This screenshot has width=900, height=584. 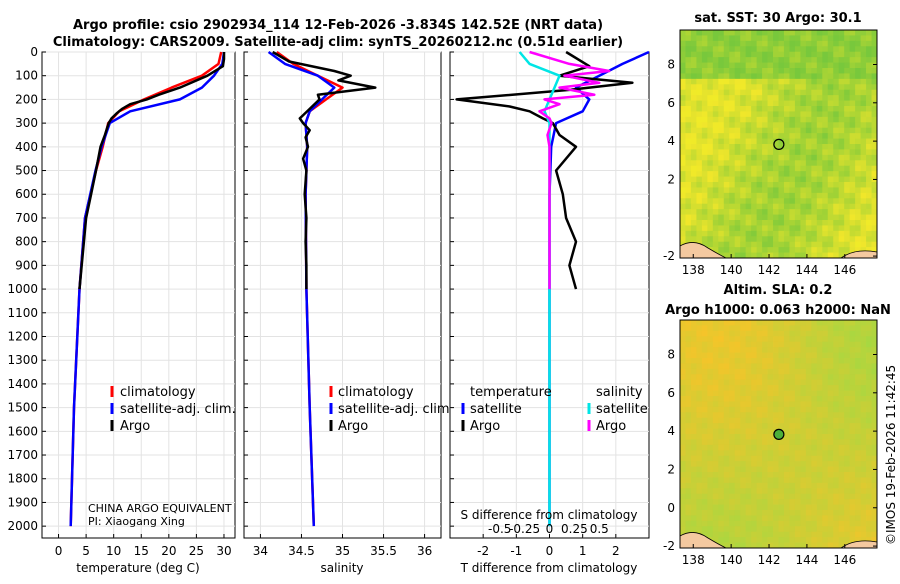 I want to click on depth-tick-label: 1800, so click(x=22, y=479).